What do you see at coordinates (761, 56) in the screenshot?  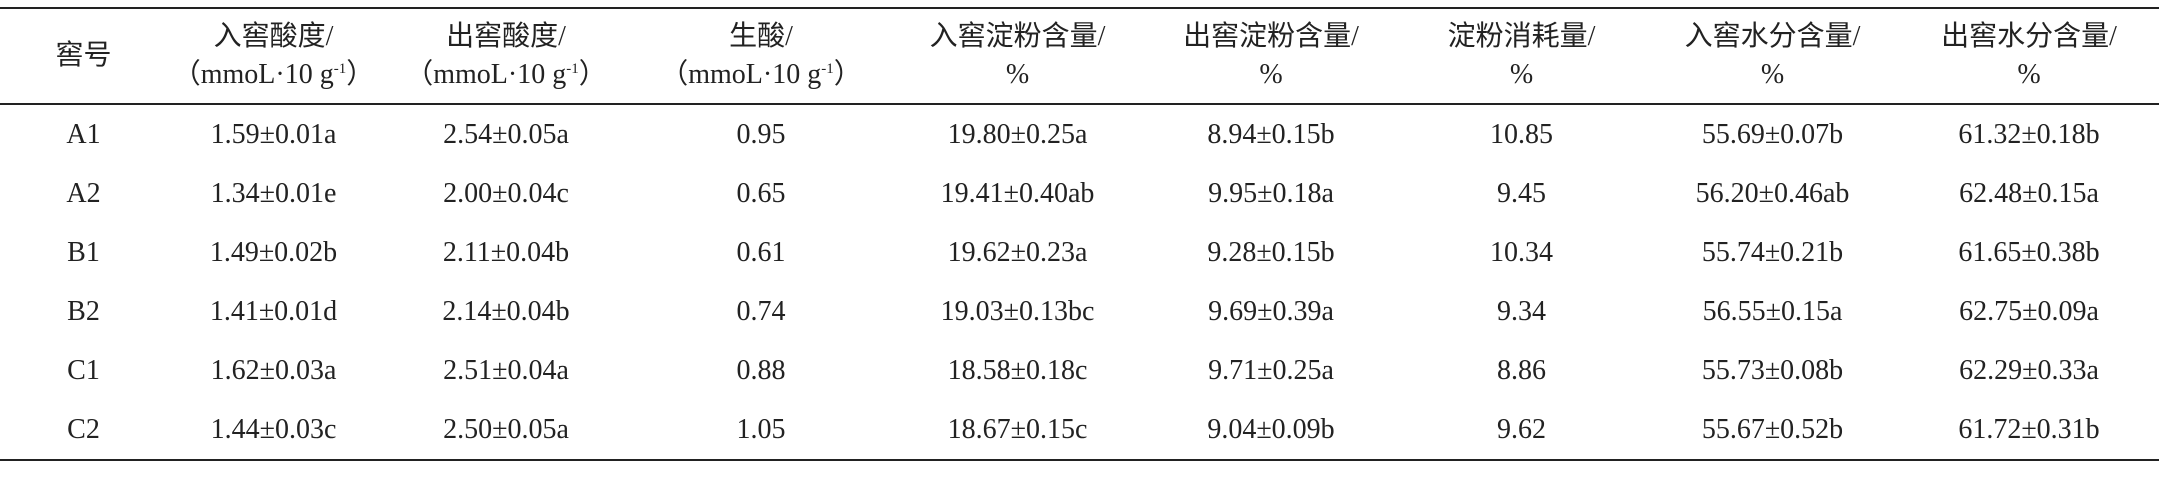 I see `header-cell: 生酸/ （mmoL·10 g-1）` at bounding box center [761, 56].